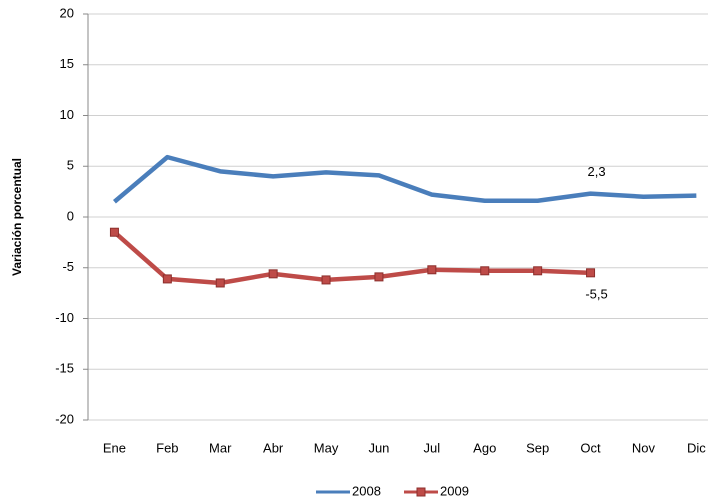  Describe the element at coordinates (644, 447) in the screenshot. I see `x-tick-label: Nov` at that location.